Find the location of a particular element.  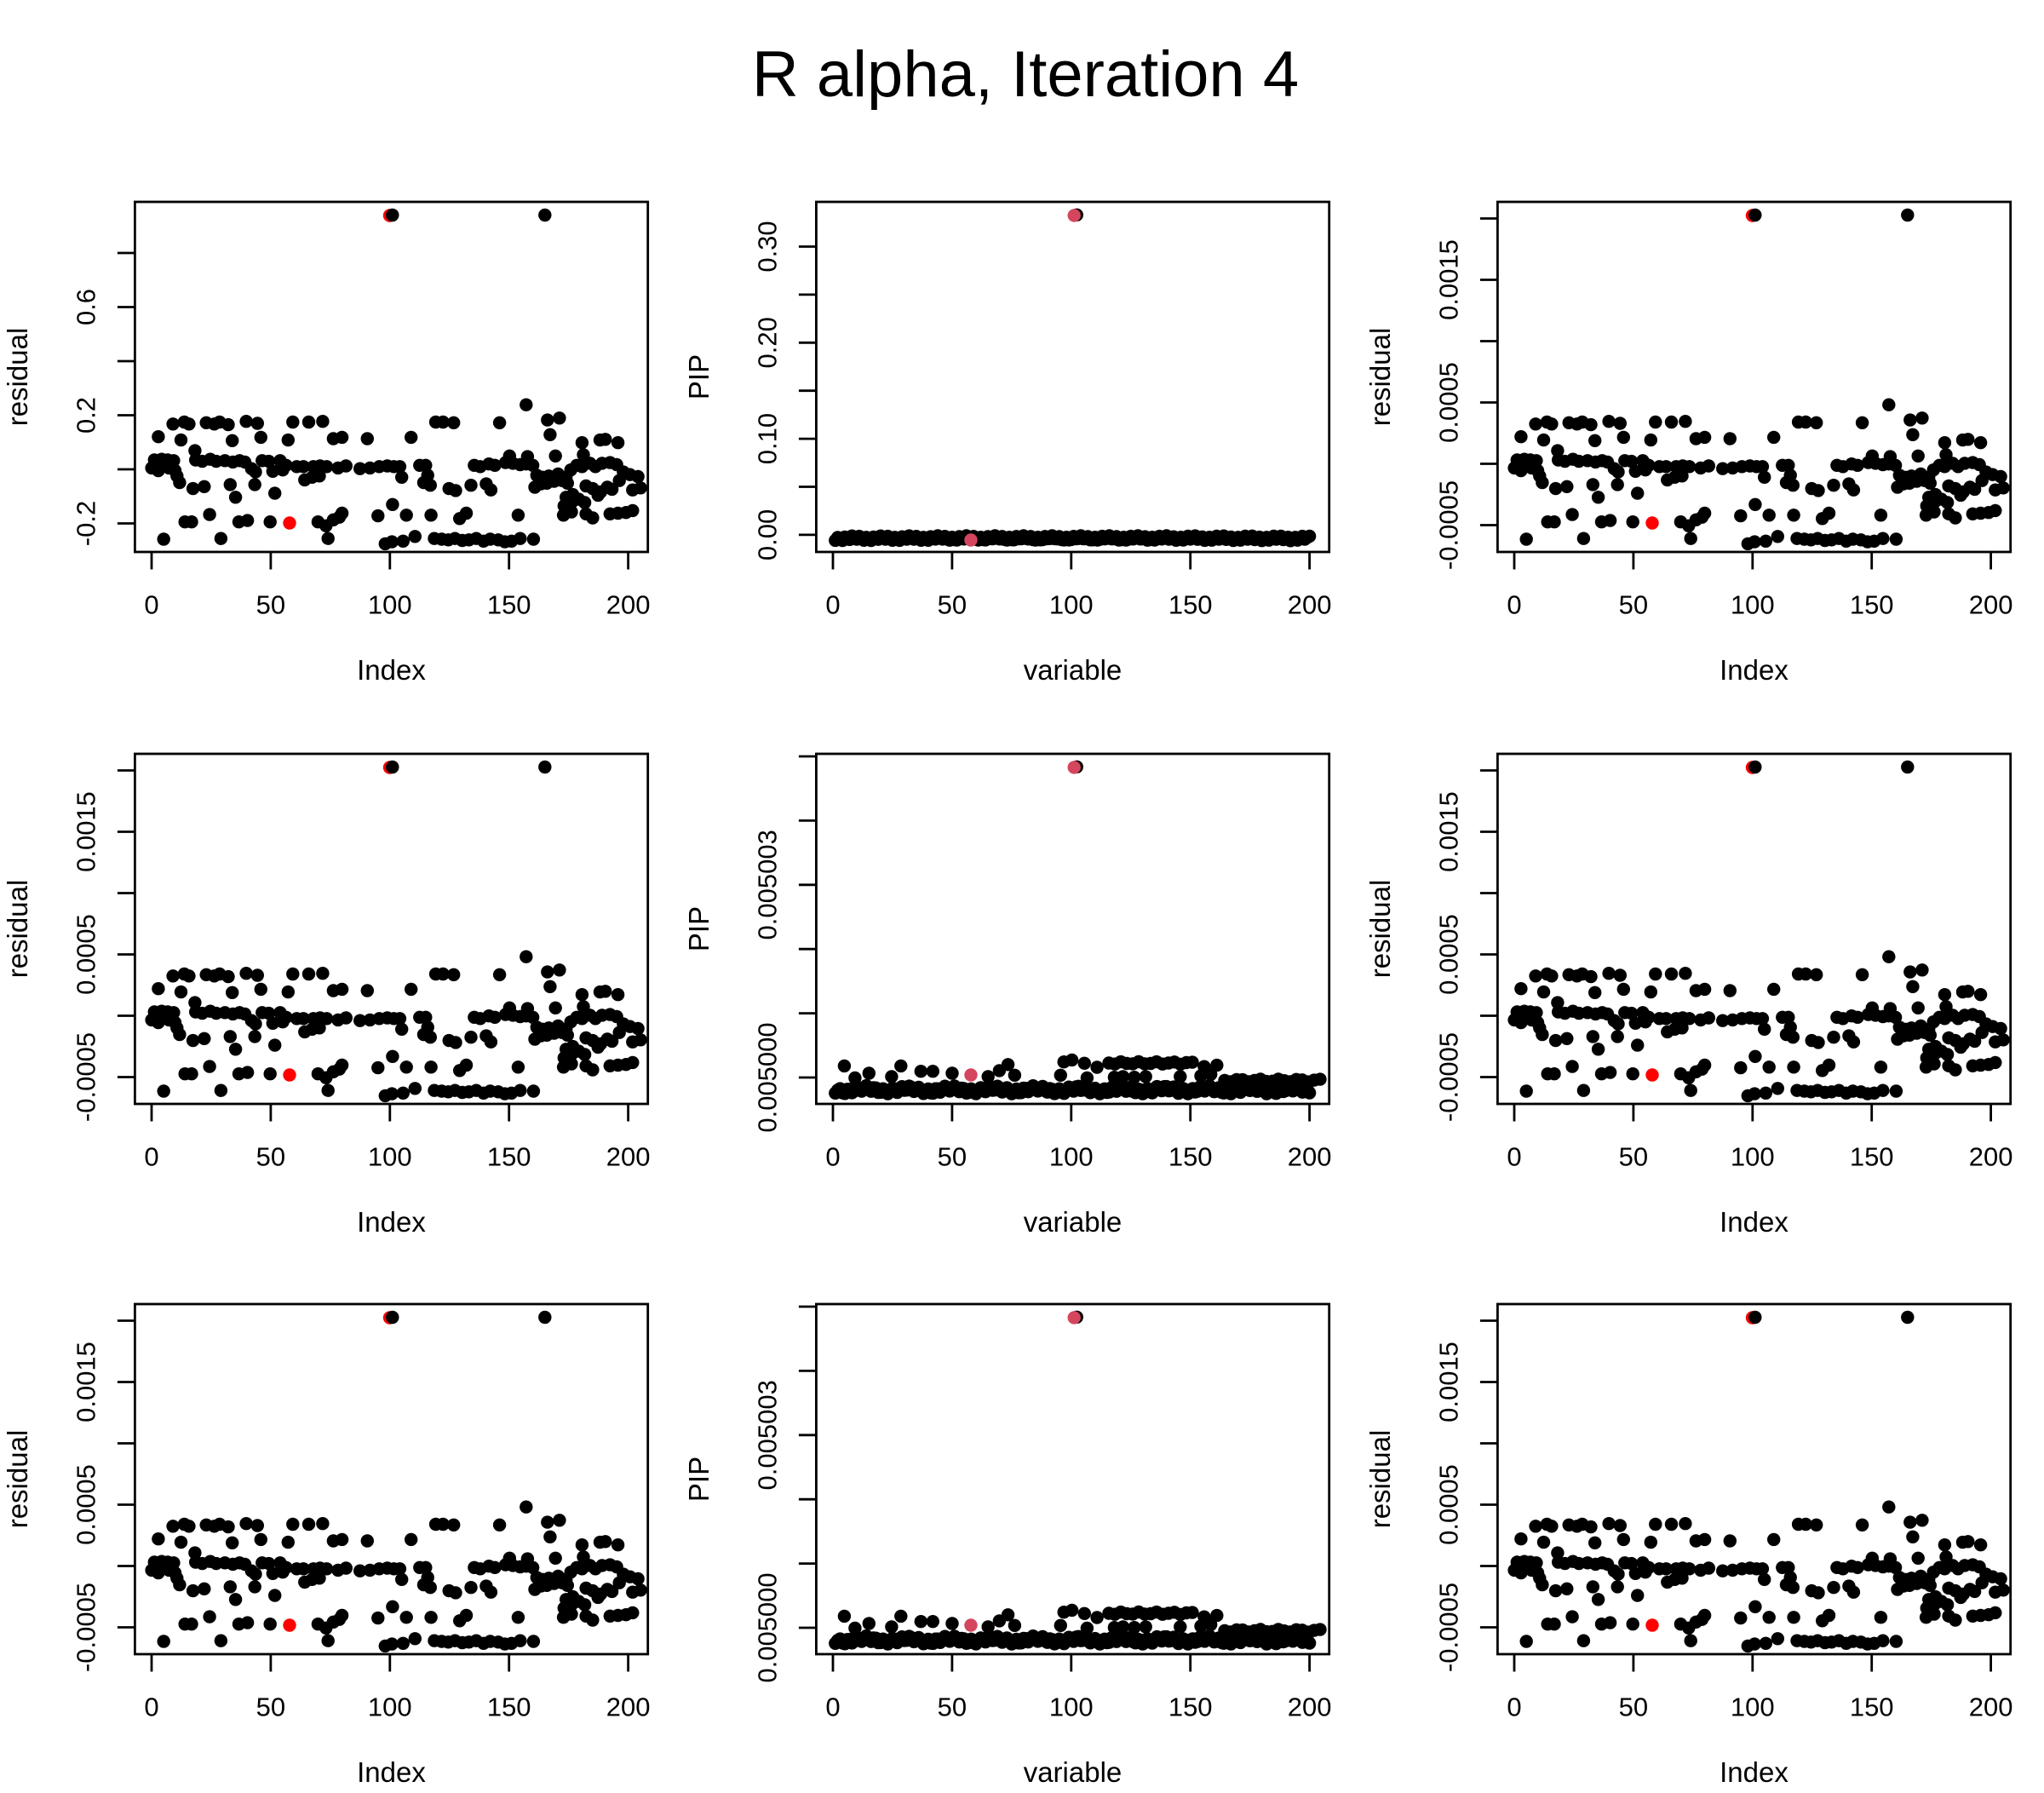

svg-text: 0.00 is located at coordinates (768, 535).